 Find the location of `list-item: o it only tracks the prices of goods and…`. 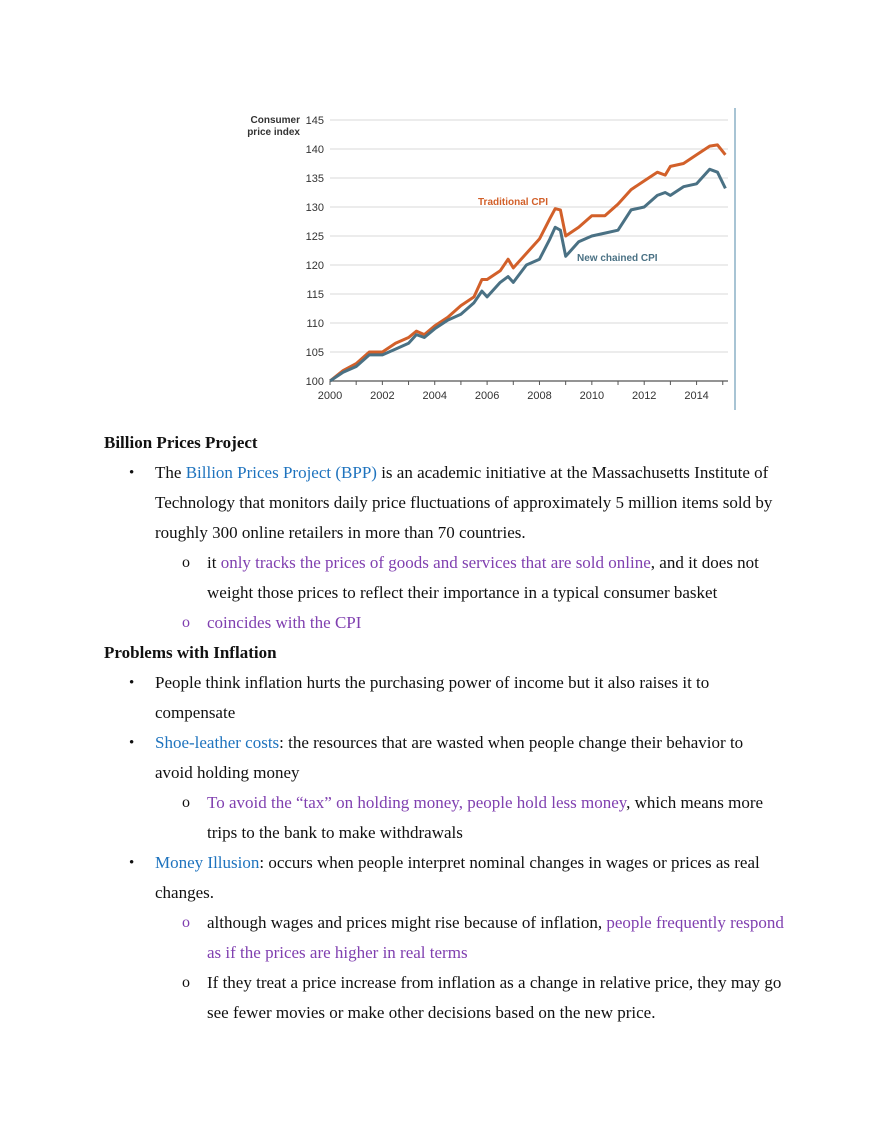

list-item: o it only tracks the prices of goods and… is located at coordinates (444, 578).